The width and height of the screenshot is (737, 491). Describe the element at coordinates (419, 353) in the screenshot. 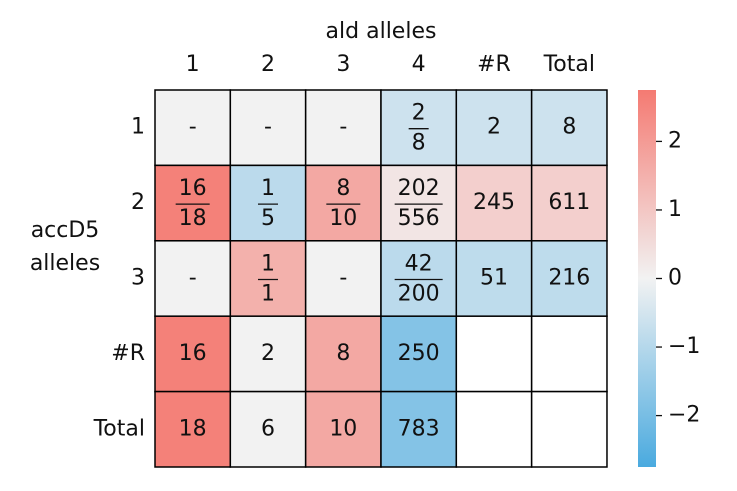

I see `cell-text: 250` at that location.